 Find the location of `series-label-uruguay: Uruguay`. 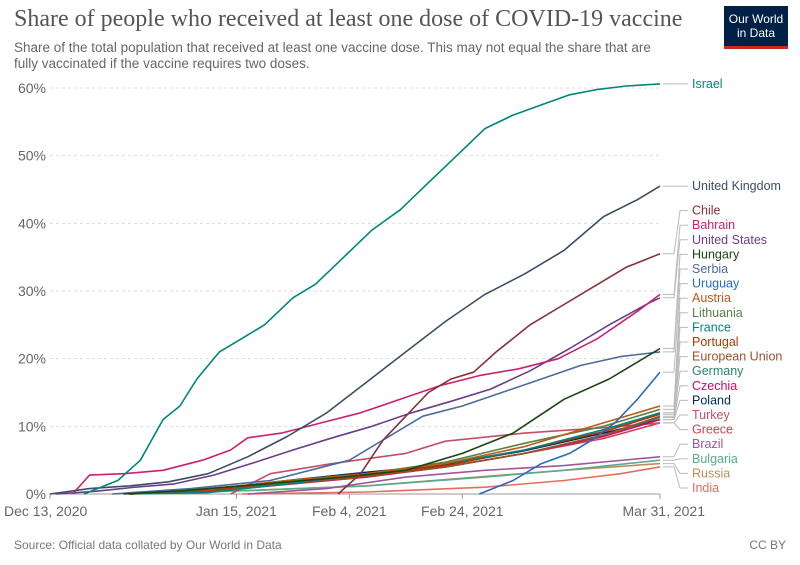

series-label-uruguay: Uruguay is located at coordinates (716, 284).